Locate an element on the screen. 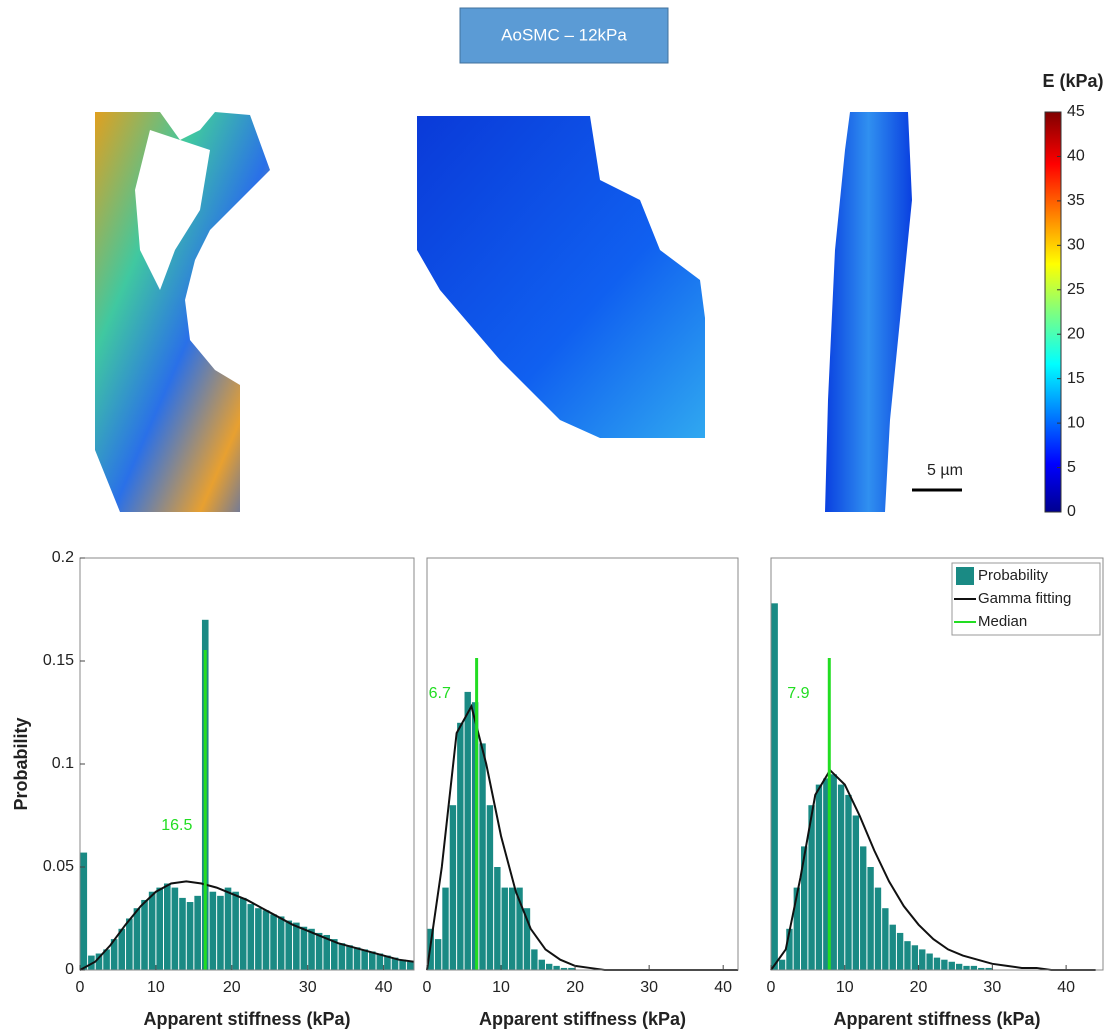  median-label: 16.5 is located at coordinates (176, 825).